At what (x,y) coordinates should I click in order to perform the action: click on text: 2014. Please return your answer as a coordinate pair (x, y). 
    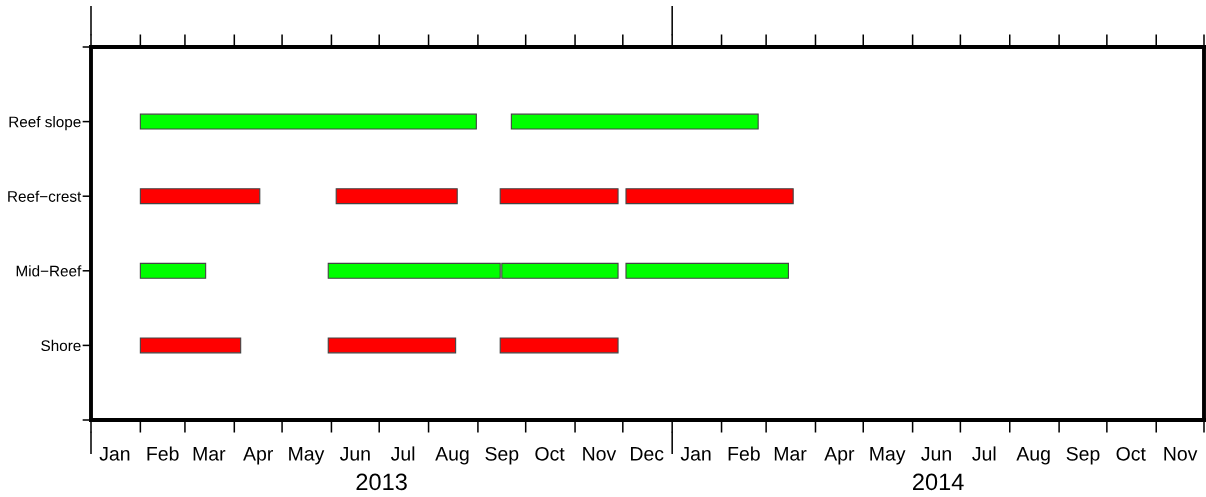
    Looking at the image, I should click on (938, 482).